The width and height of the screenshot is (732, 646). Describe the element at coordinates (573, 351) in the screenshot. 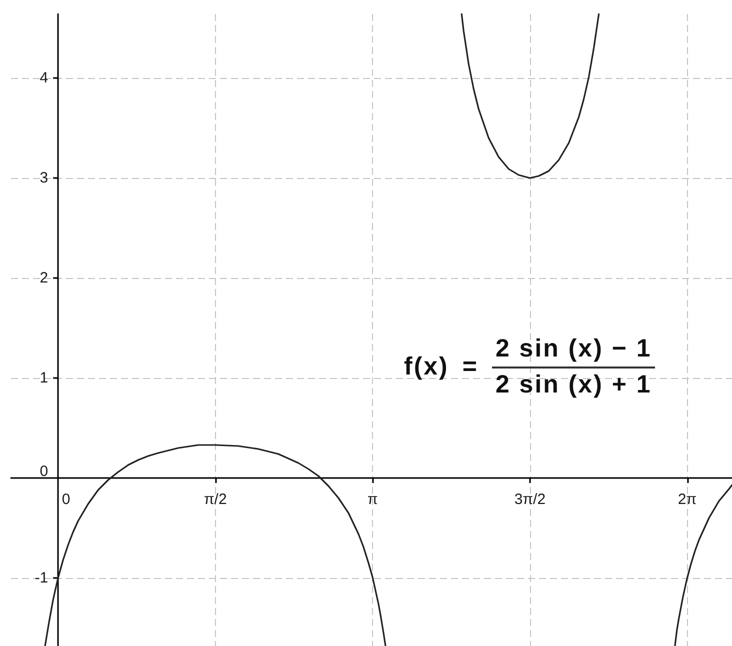

I see `annotation: 2 sin (x) − 1` at that location.